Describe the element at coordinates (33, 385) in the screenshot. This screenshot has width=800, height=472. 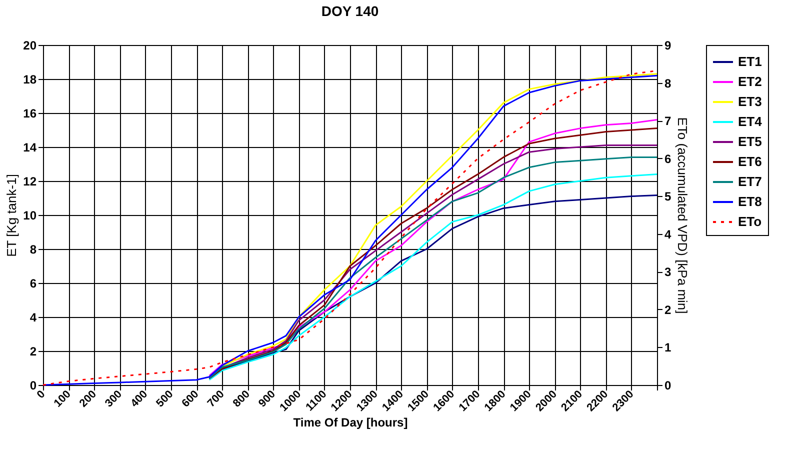
I see `y-tick-label: 0` at that location.